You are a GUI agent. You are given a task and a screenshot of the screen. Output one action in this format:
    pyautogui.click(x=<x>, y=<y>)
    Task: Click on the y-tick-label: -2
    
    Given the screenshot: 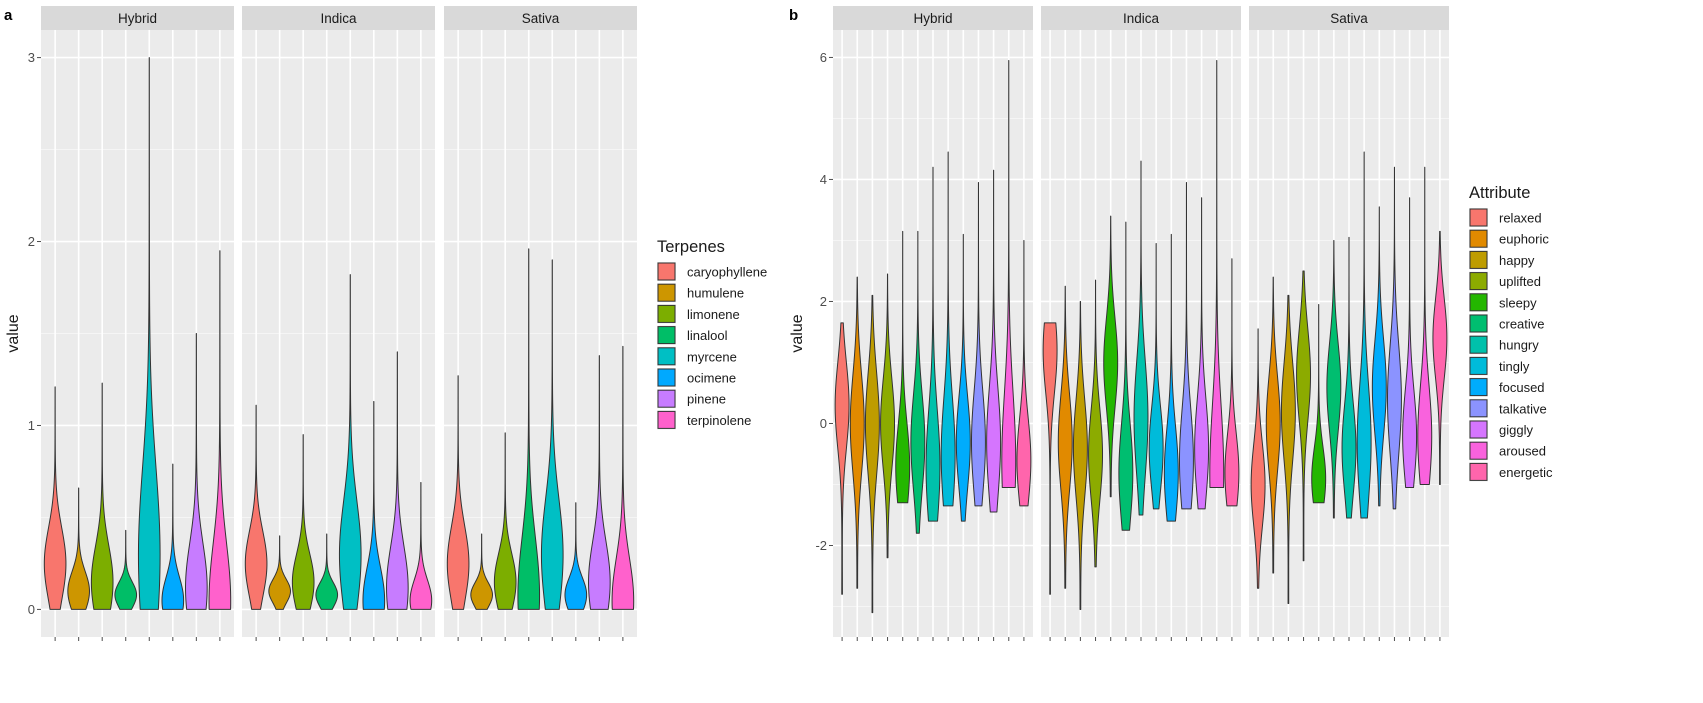 What is the action you would take?
    pyautogui.click(x=821, y=545)
    